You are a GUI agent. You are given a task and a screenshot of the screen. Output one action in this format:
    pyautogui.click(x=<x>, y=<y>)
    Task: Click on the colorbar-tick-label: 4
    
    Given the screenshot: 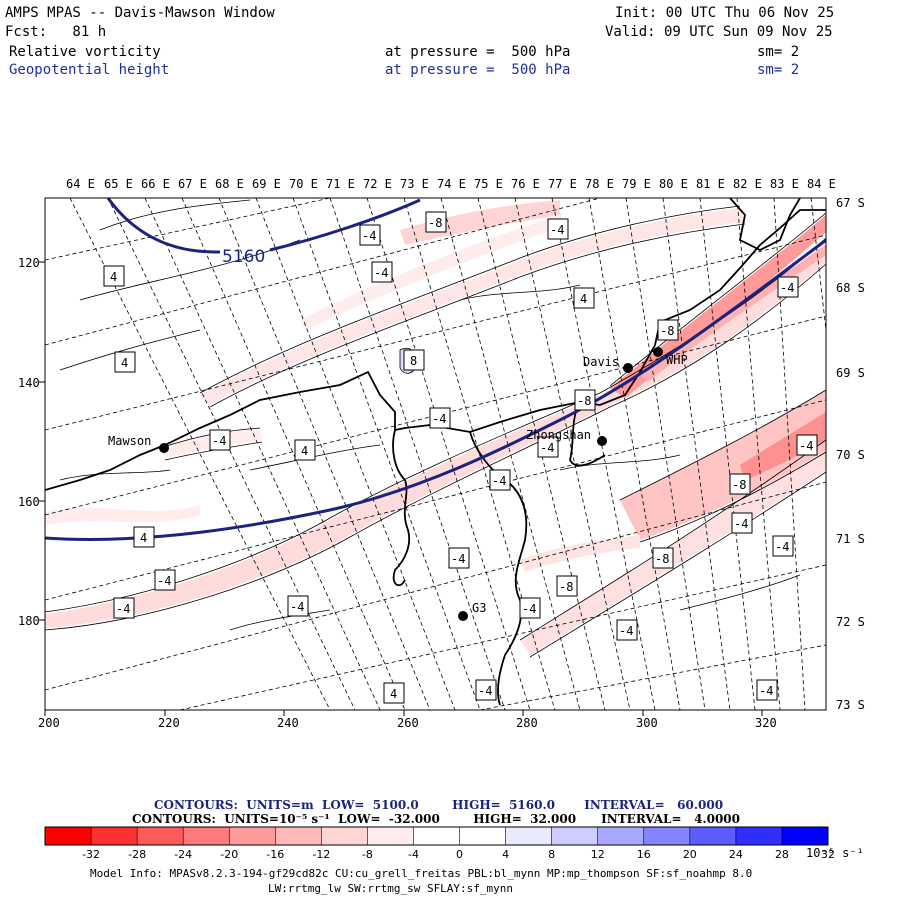 What is the action you would take?
    pyautogui.click(x=505, y=854)
    